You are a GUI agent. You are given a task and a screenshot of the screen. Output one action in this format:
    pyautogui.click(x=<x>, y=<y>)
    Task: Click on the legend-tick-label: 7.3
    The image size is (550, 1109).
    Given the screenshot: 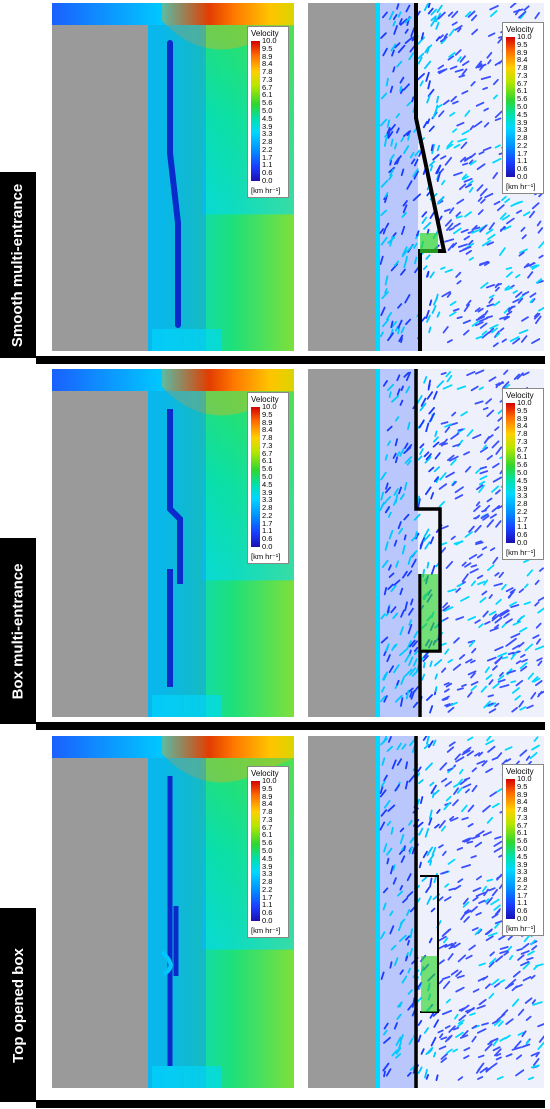 What is the action you would take?
    pyautogui.click(x=522, y=75)
    